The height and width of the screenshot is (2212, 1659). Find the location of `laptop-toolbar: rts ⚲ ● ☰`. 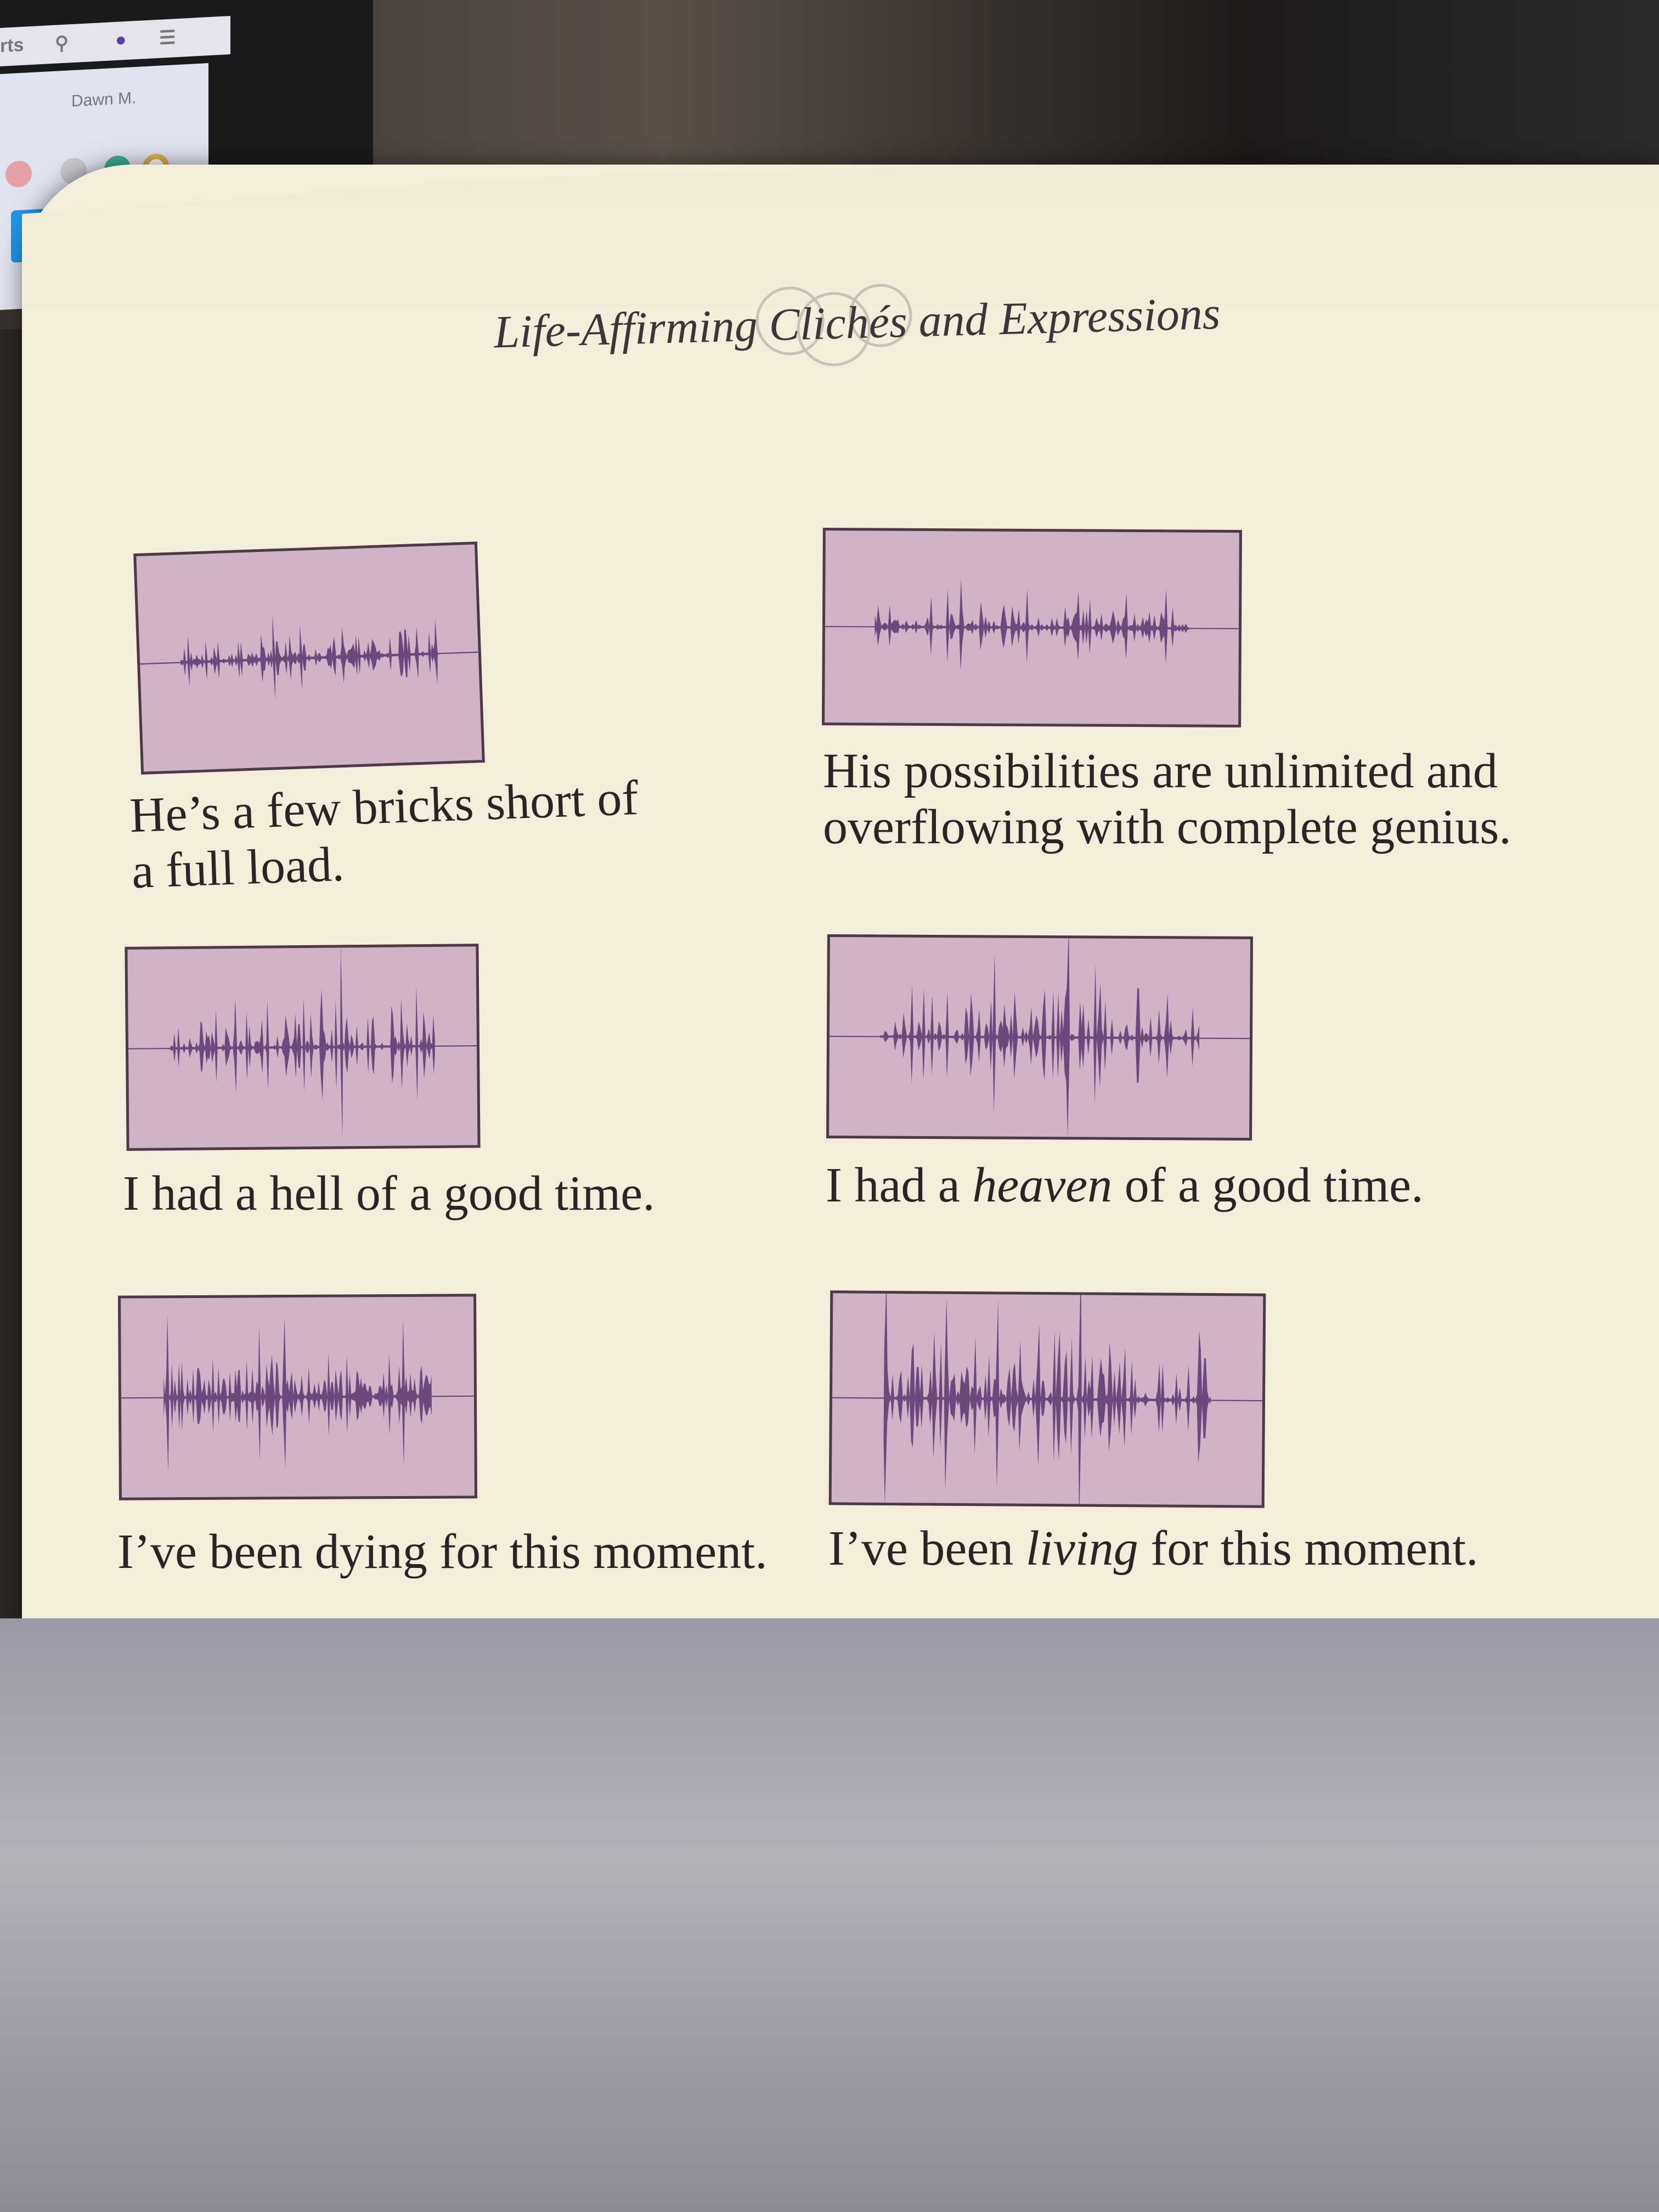

laptop-toolbar: rts ⚲ ● ☰ is located at coordinates (115, 41).